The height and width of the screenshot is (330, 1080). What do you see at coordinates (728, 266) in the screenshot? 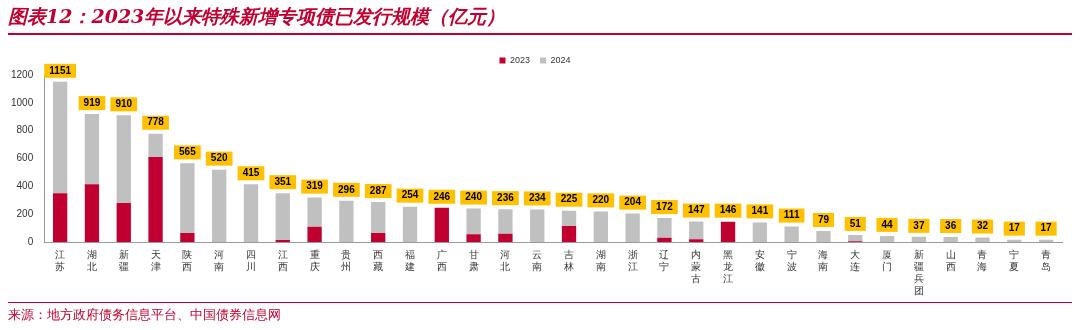
I see `x-tick-label: 黑龙江` at bounding box center [728, 266].